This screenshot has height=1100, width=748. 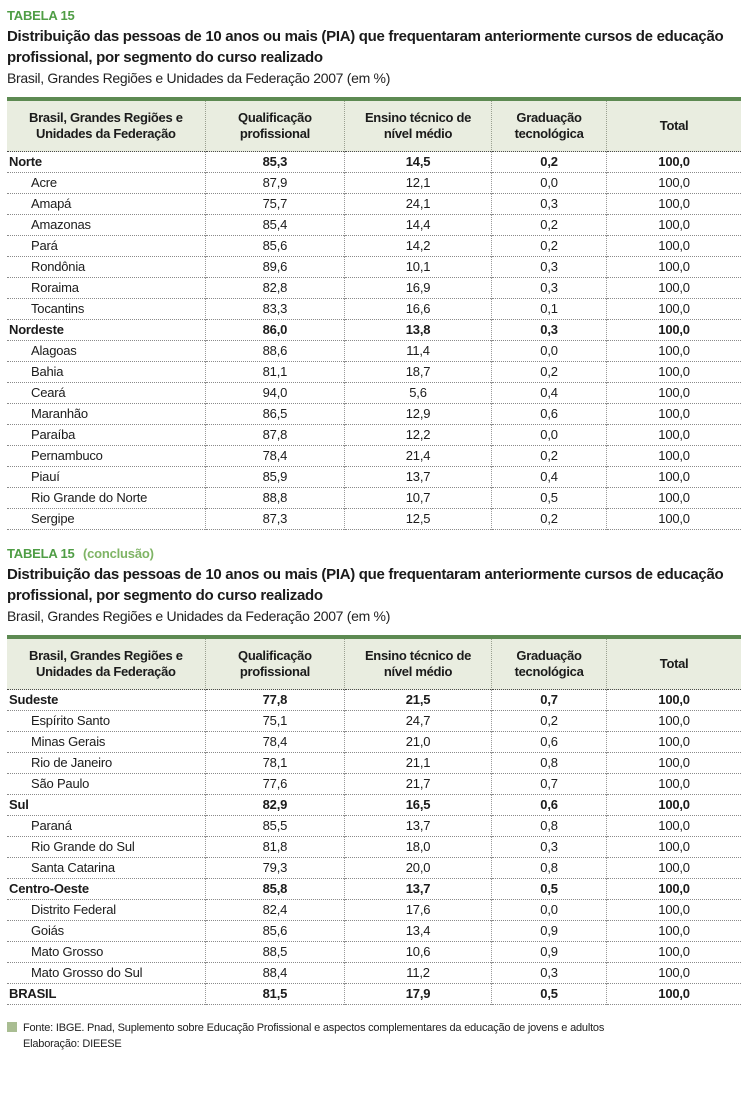 What do you see at coordinates (374, 952) in the screenshot?
I see `table-row: Mato Grosso 88,5 10,6 0,9 100,0` at bounding box center [374, 952].